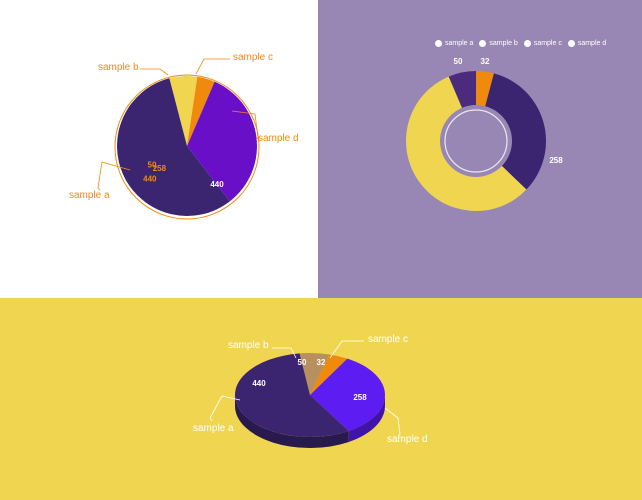 The image size is (642, 500). I want to click on pie3d-side-sample-a, so click(291, 421).